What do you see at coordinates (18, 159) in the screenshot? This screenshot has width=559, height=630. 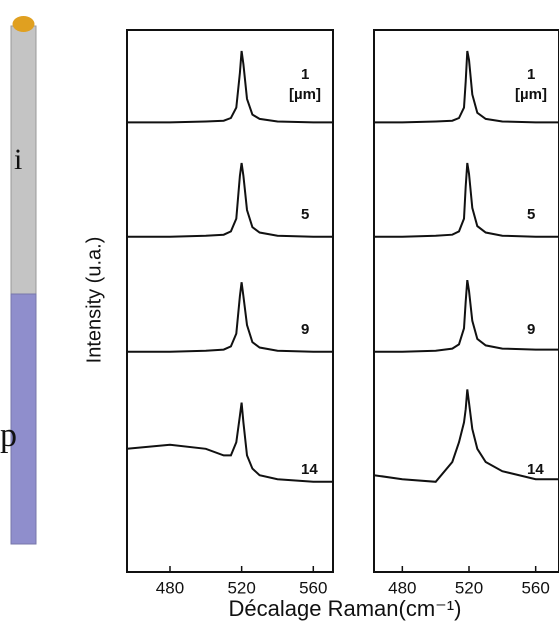 I see `label-i: i` at bounding box center [18, 159].